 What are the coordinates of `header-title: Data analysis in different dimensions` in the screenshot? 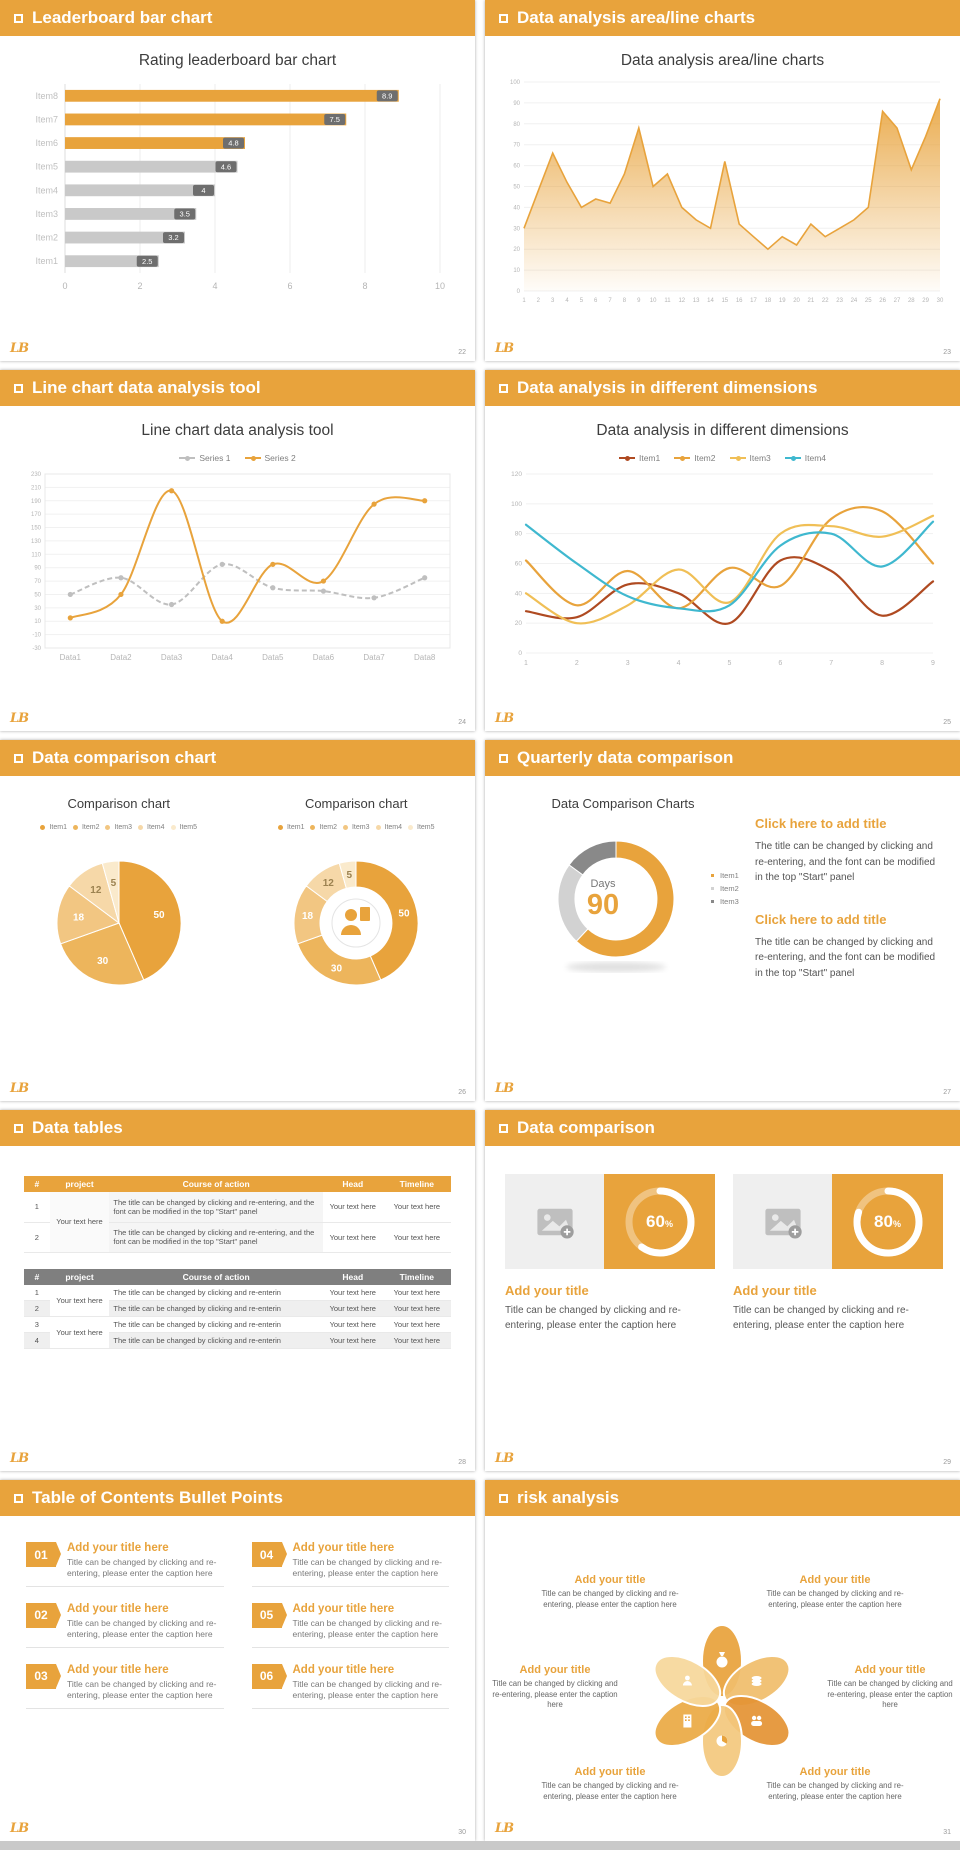 It's located at (667, 387).